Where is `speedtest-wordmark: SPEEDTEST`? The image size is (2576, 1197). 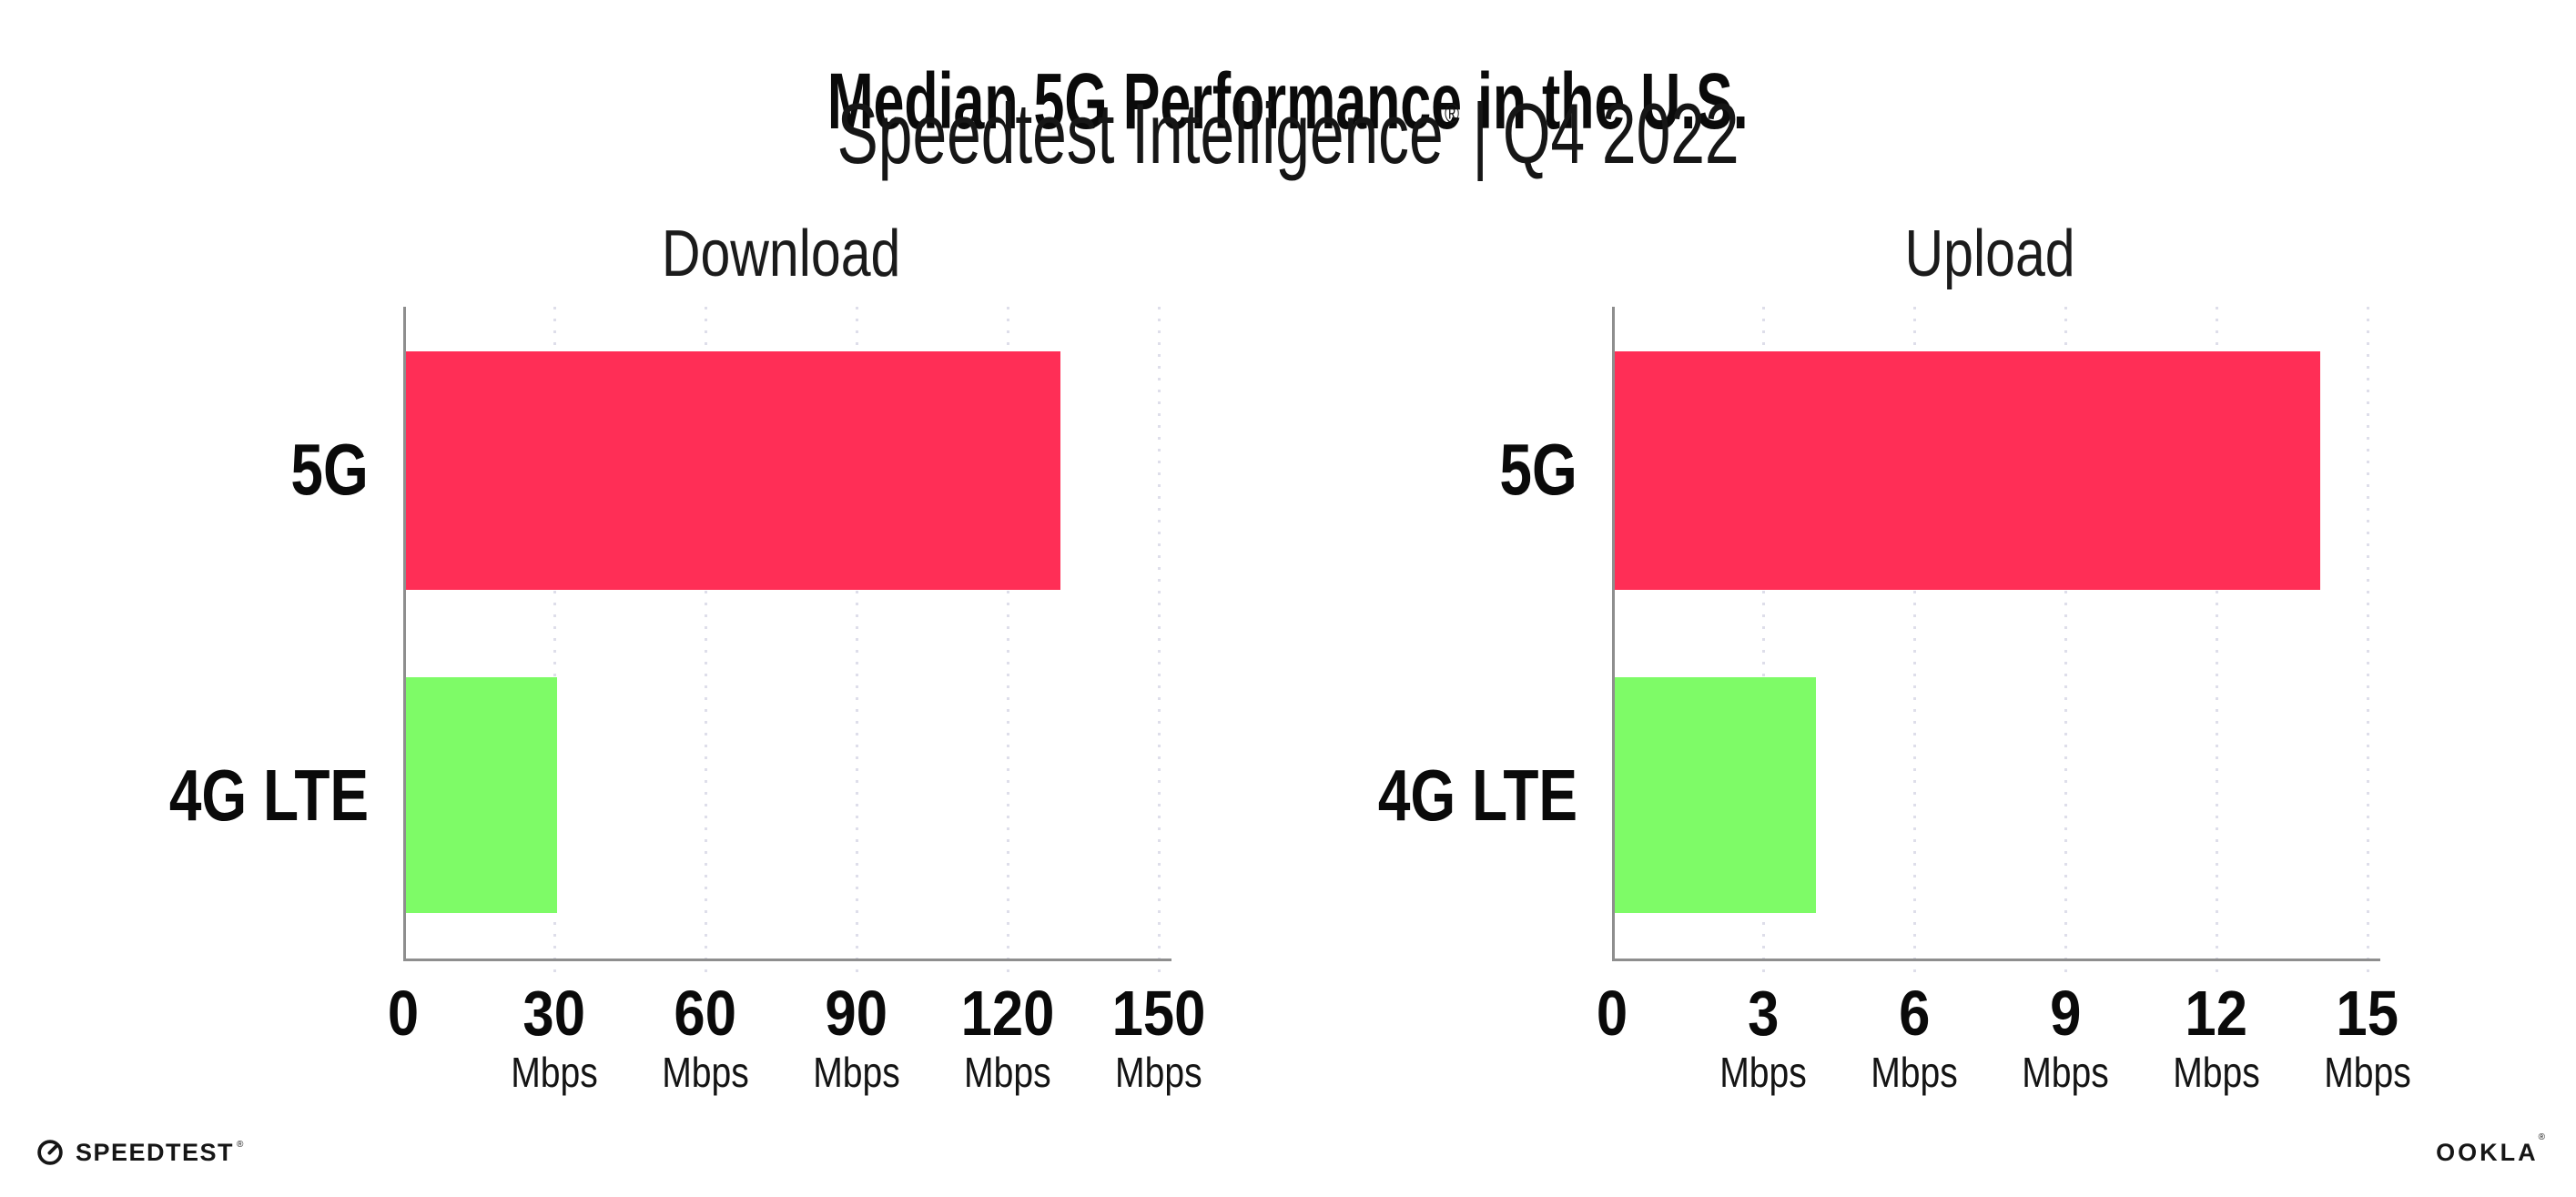 speedtest-wordmark: SPEEDTEST is located at coordinates (155, 1152).